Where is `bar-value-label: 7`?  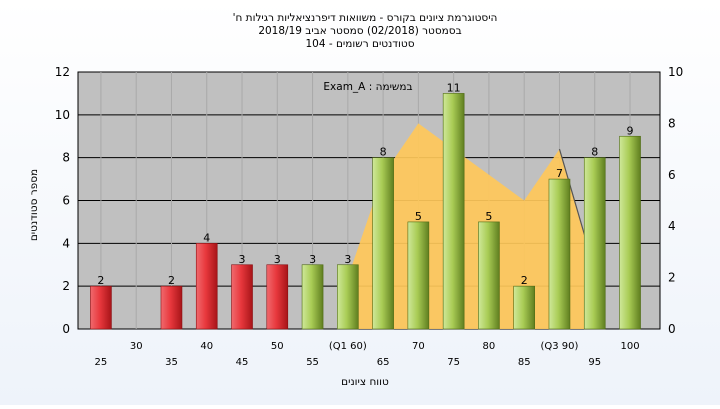
bar-value-label: 7 is located at coordinates (559, 173).